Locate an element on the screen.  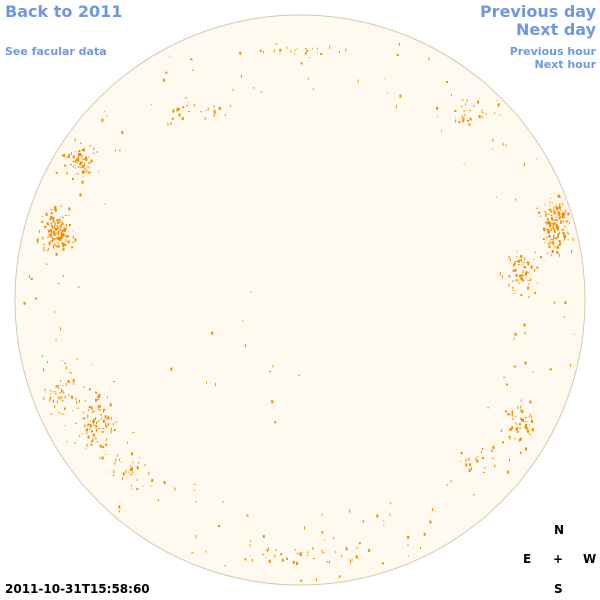
next-hour-link: Next hour is located at coordinates (565, 64).